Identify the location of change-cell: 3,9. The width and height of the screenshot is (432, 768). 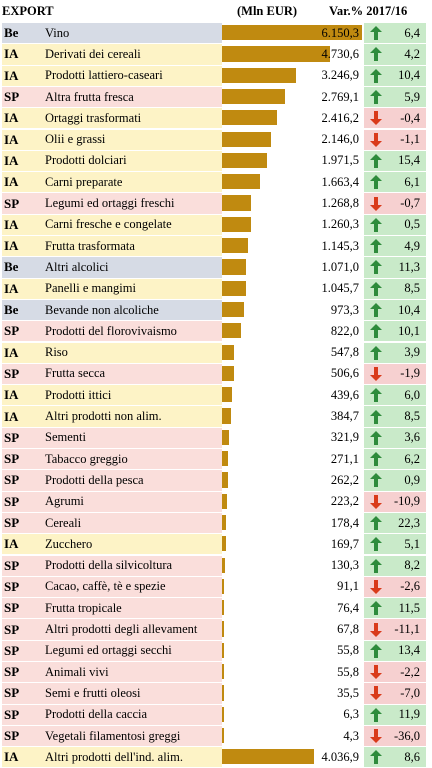
(395, 353).